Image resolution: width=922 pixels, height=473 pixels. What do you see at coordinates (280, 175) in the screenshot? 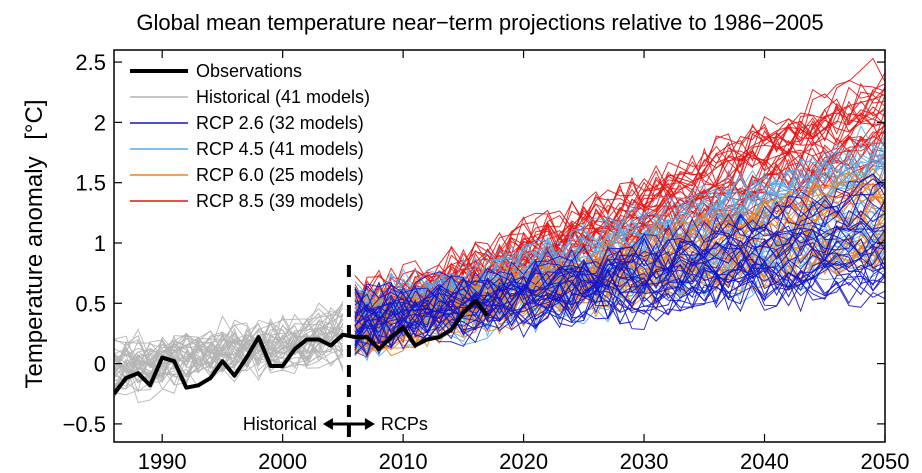
I see `legend-label: RCP 6.0 (25 models)` at bounding box center [280, 175].